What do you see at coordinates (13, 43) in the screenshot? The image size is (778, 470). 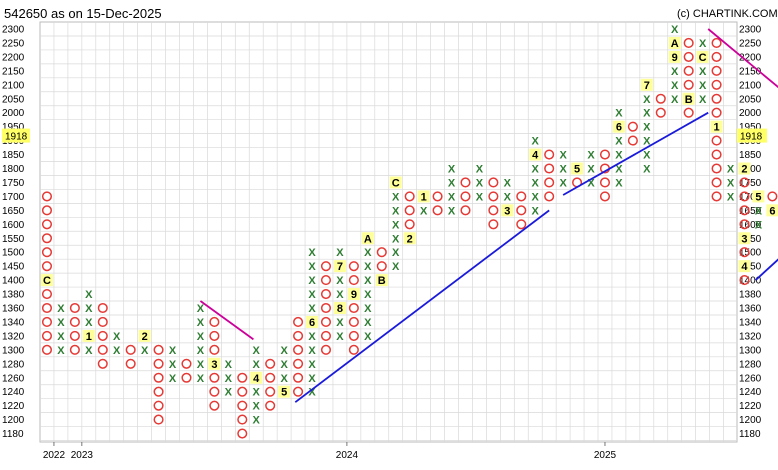 I see `y-tick-left: 2250` at bounding box center [13, 43].